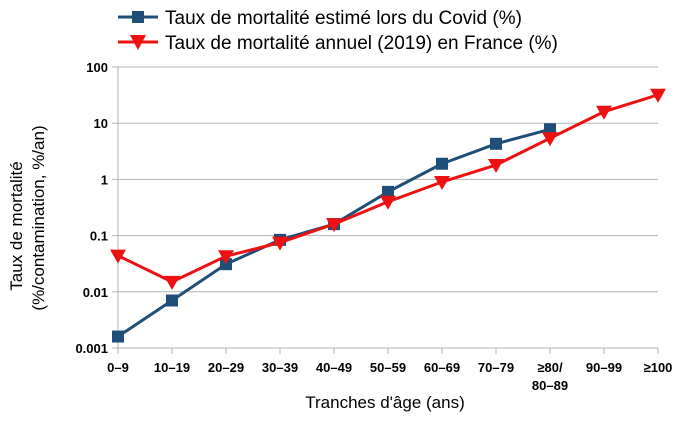  What do you see at coordinates (101, 123) in the screenshot?
I see `y-tick-label: 10` at bounding box center [101, 123].